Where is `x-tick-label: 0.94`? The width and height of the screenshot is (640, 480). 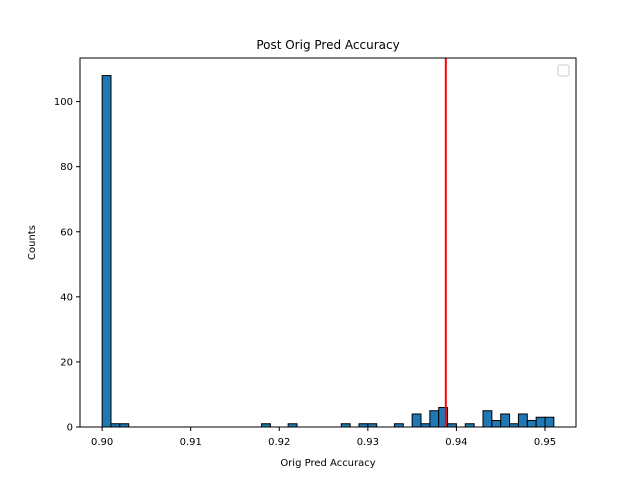 x-tick-label: 0.94 is located at coordinates (456, 442).